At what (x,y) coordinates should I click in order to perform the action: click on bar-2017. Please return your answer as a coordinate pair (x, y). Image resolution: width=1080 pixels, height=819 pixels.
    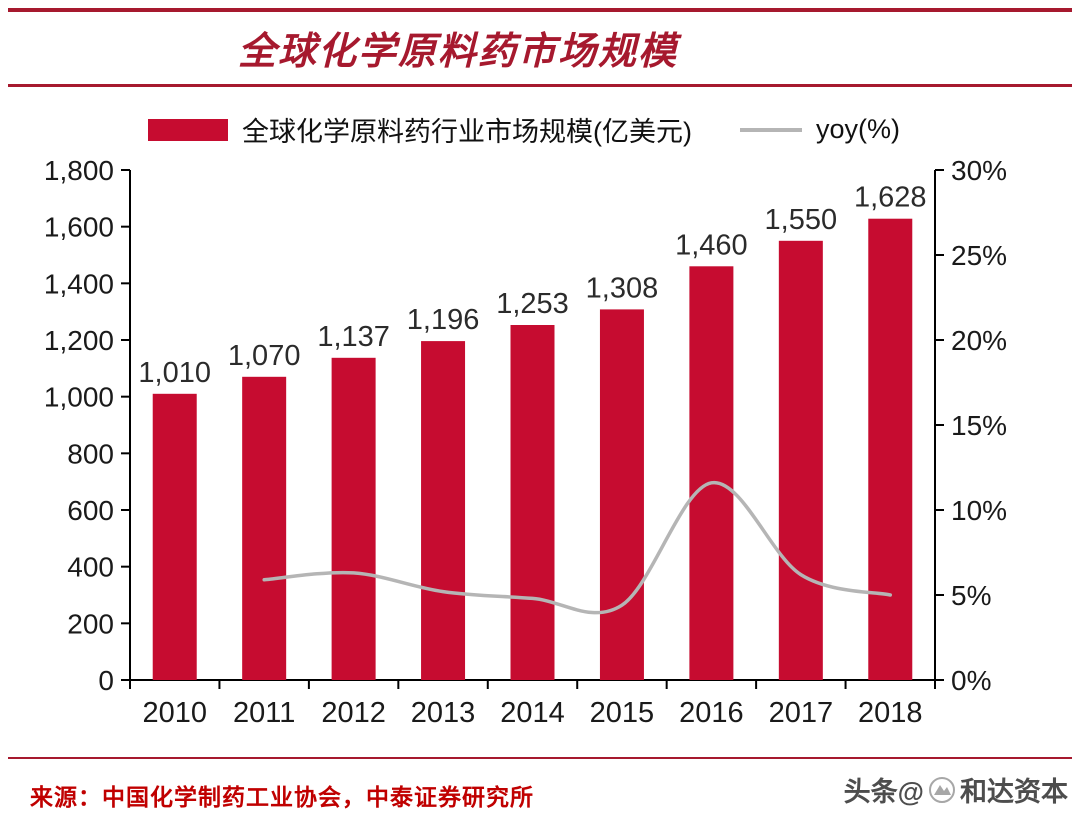
    Looking at the image, I should click on (800, 460).